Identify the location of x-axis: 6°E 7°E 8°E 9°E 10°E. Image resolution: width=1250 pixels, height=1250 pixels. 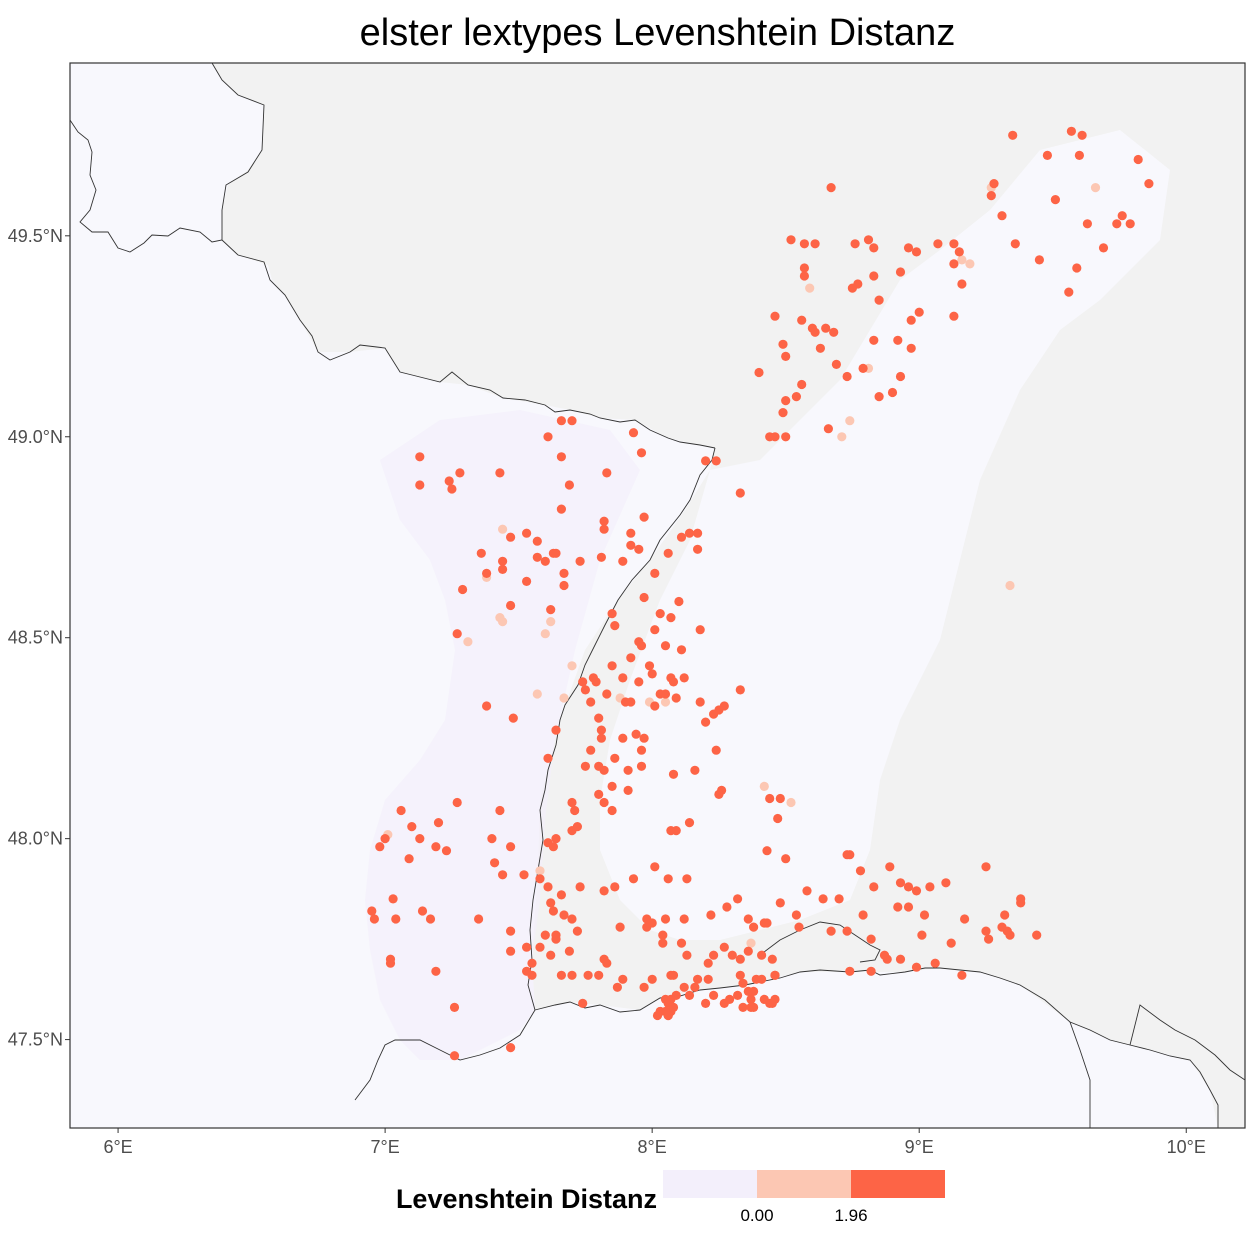
(654, 1142).